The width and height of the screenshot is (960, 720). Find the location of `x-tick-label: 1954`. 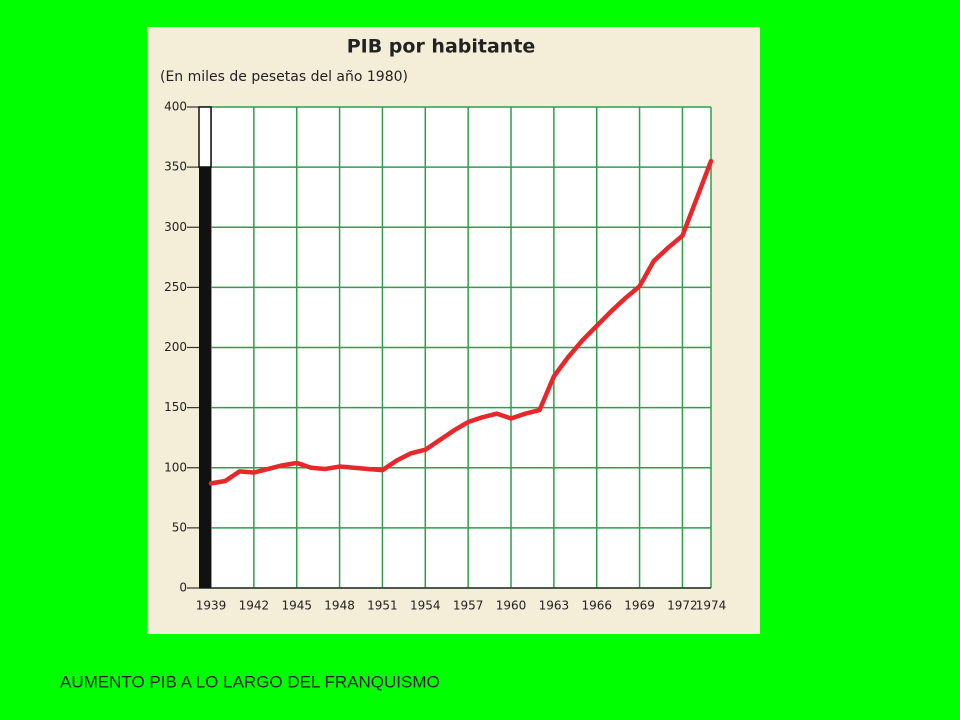

x-tick-label: 1954 is located at coordinates (425, 606).